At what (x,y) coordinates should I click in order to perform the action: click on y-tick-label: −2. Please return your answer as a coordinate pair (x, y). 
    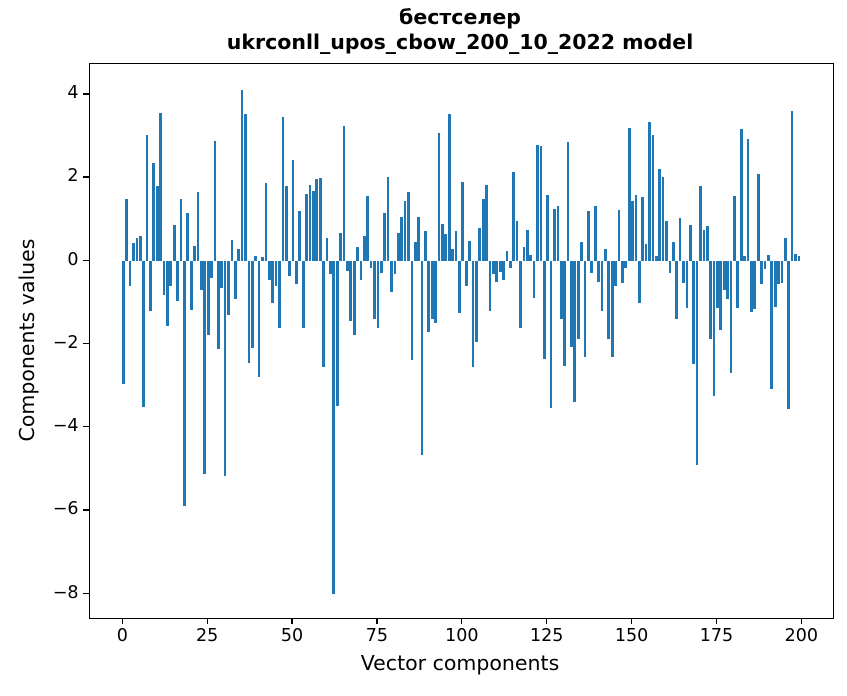
    Looking at the image, I should click on (65, 342).